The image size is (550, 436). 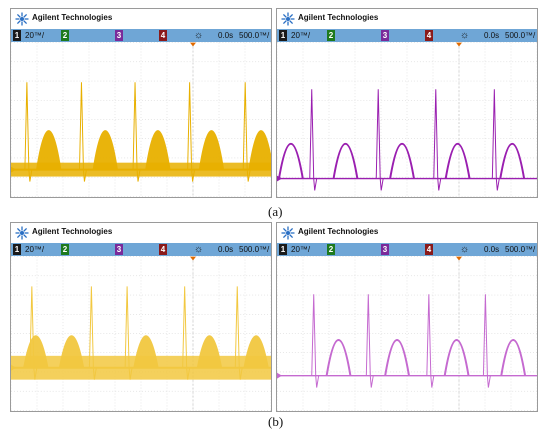 I want to click on caption-b: (b), so click(x=276, y=421).